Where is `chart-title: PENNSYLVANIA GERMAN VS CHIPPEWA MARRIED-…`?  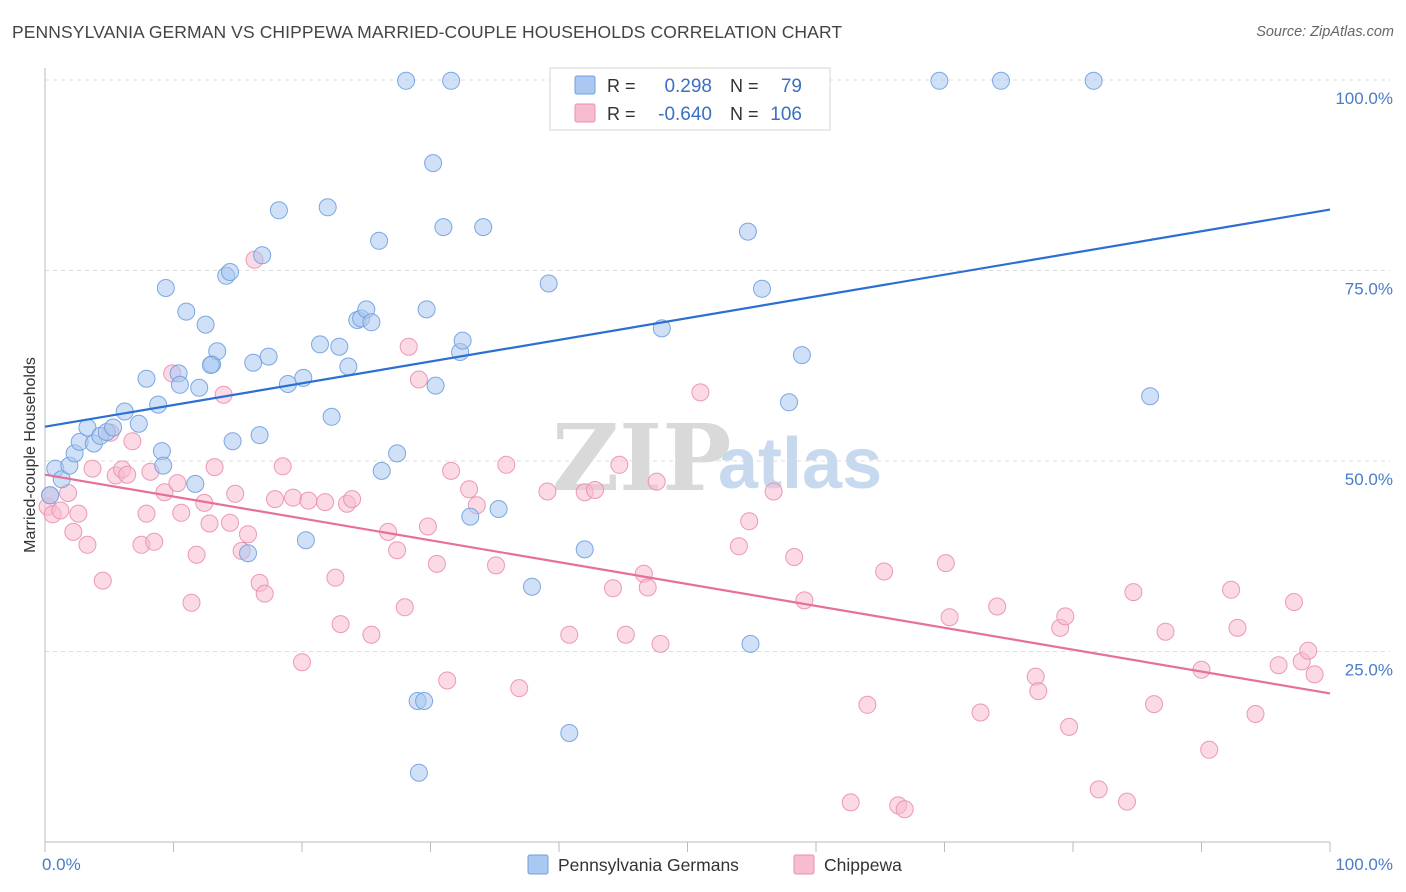
chart-title: PENNSYLVANIA GERMAN VS CHIPPEWA MARRIED-… is located at coordinates (427, 32).